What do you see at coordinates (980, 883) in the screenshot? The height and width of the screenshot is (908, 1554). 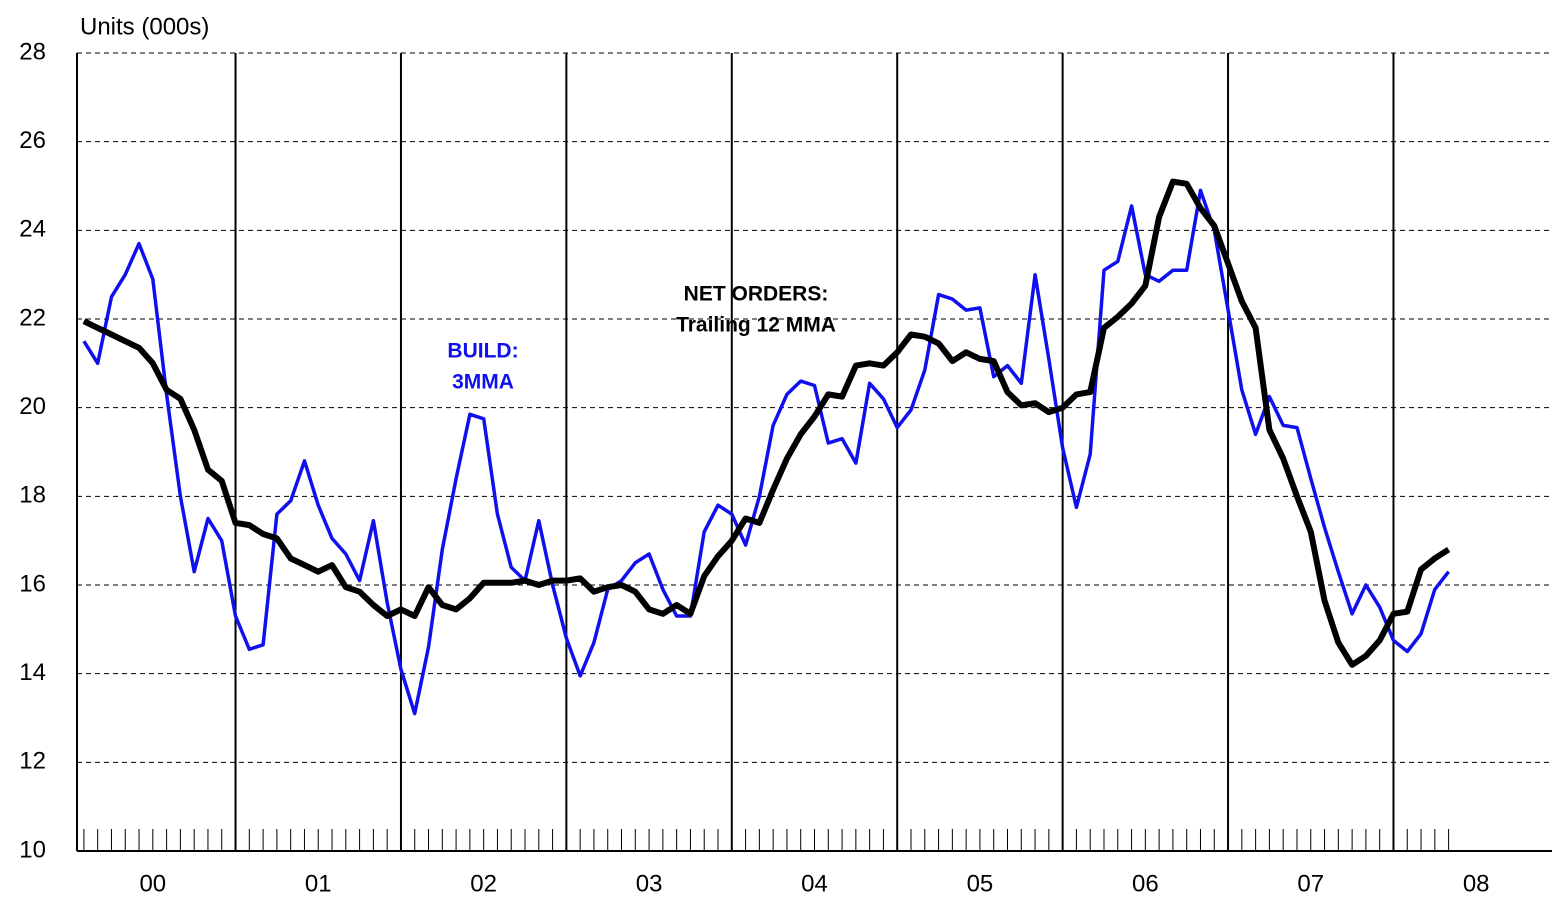 I see `x-tick-label: 05` at bounding box center [980, 883].